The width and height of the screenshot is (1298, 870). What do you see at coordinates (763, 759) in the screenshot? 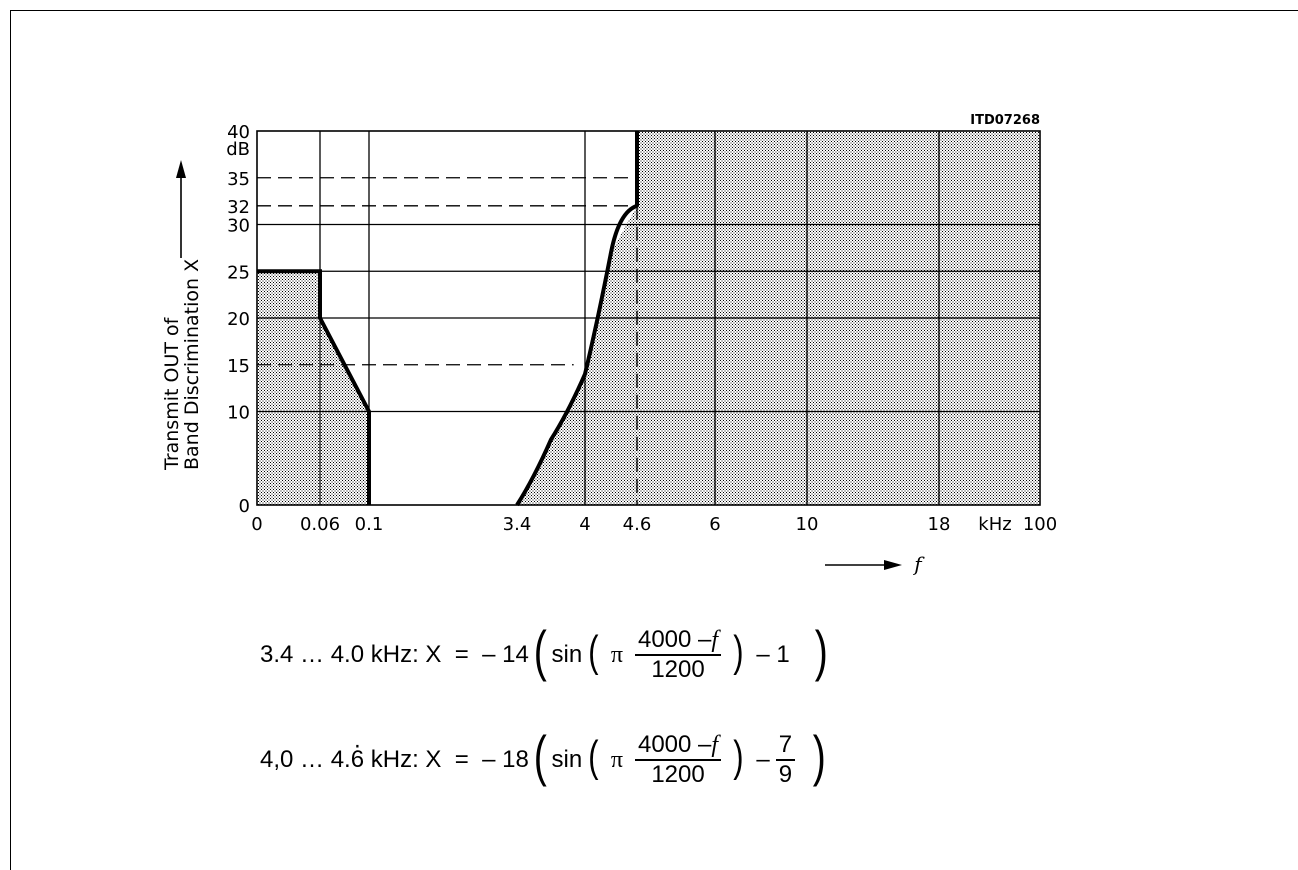
I see `formula-2-tail-op: –` at bounding box center [763, 759].